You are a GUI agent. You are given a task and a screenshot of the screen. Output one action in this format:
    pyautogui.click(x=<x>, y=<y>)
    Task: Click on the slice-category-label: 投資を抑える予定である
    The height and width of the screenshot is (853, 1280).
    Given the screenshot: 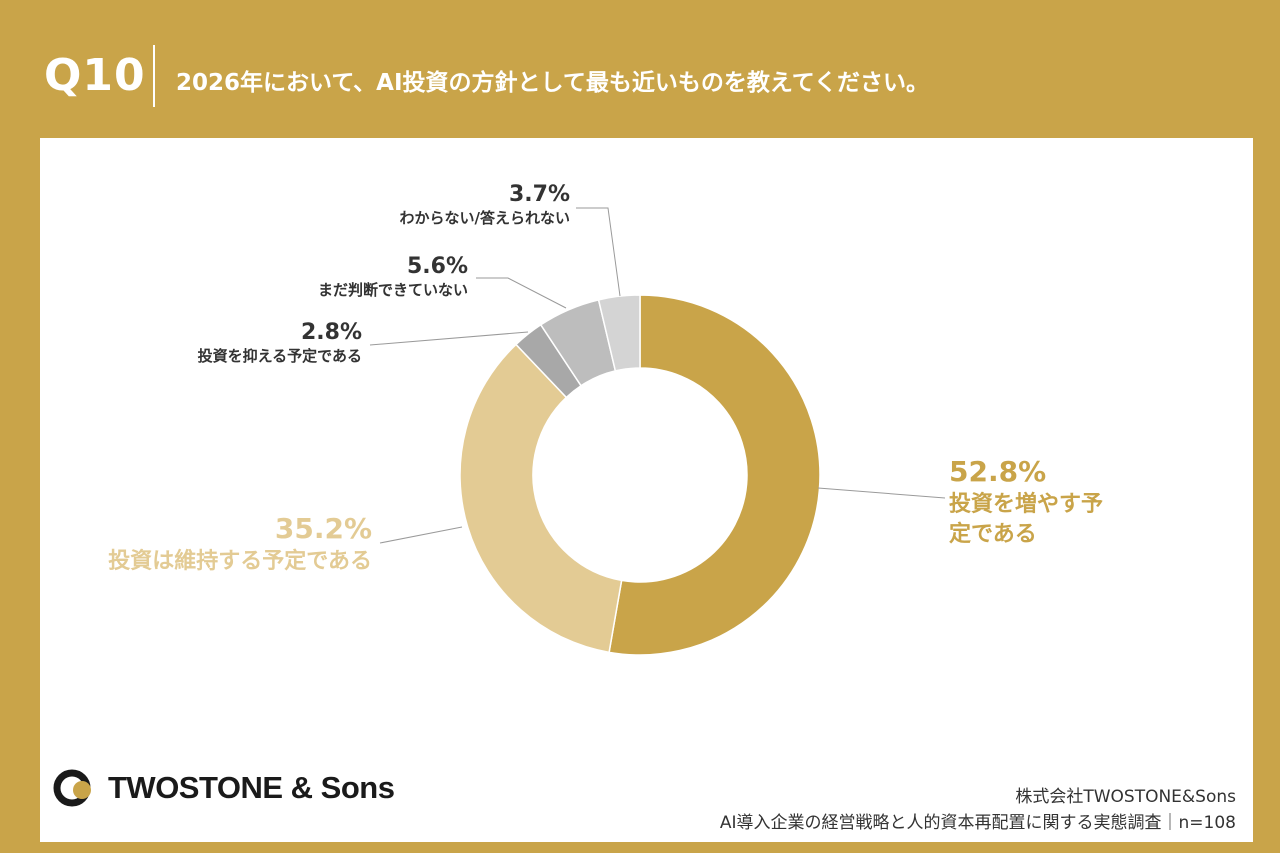 What is the action you would take?
    pyautogui.click(x=280, y=356)
    